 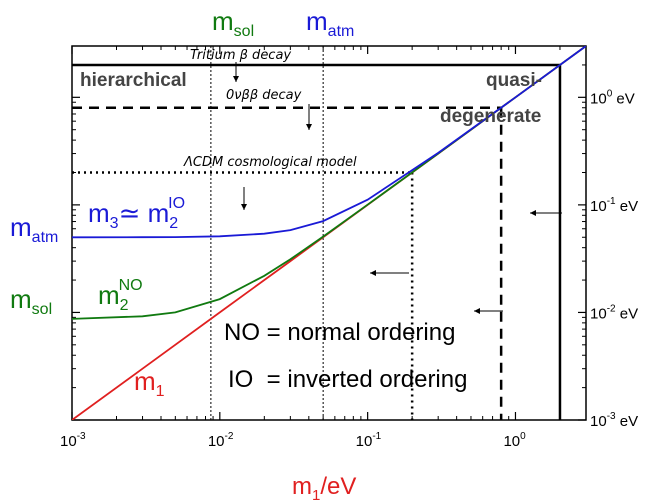 I want to click on y-tick-label: 10-3 eV, so click(x=614, y=420).